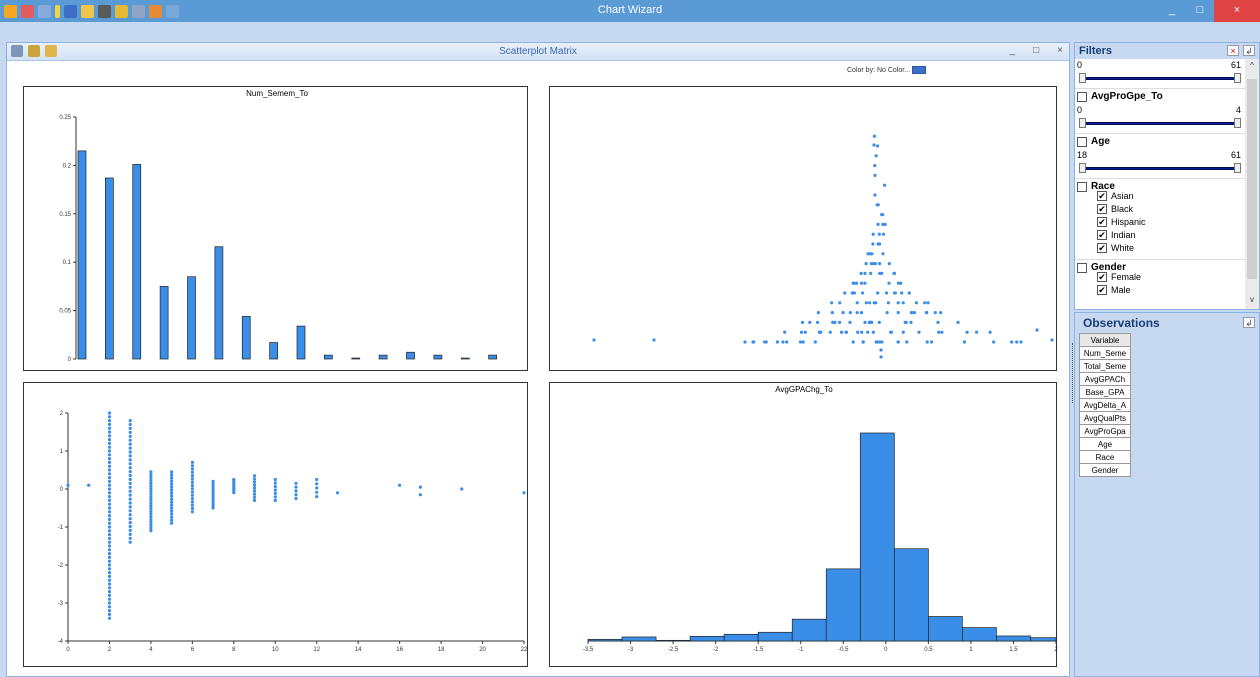 The height and width of the screenshot is (677, 1260). What do you see at coordinates (1060, 50) in the screenshot?
I see `chart-close-button: ×` at bounding box center [1060, 50].